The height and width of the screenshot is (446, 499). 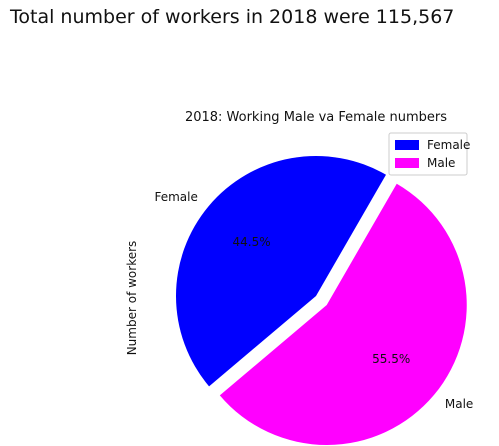 I want to click on legend-label-male: Male, so click(x=441, y=163).